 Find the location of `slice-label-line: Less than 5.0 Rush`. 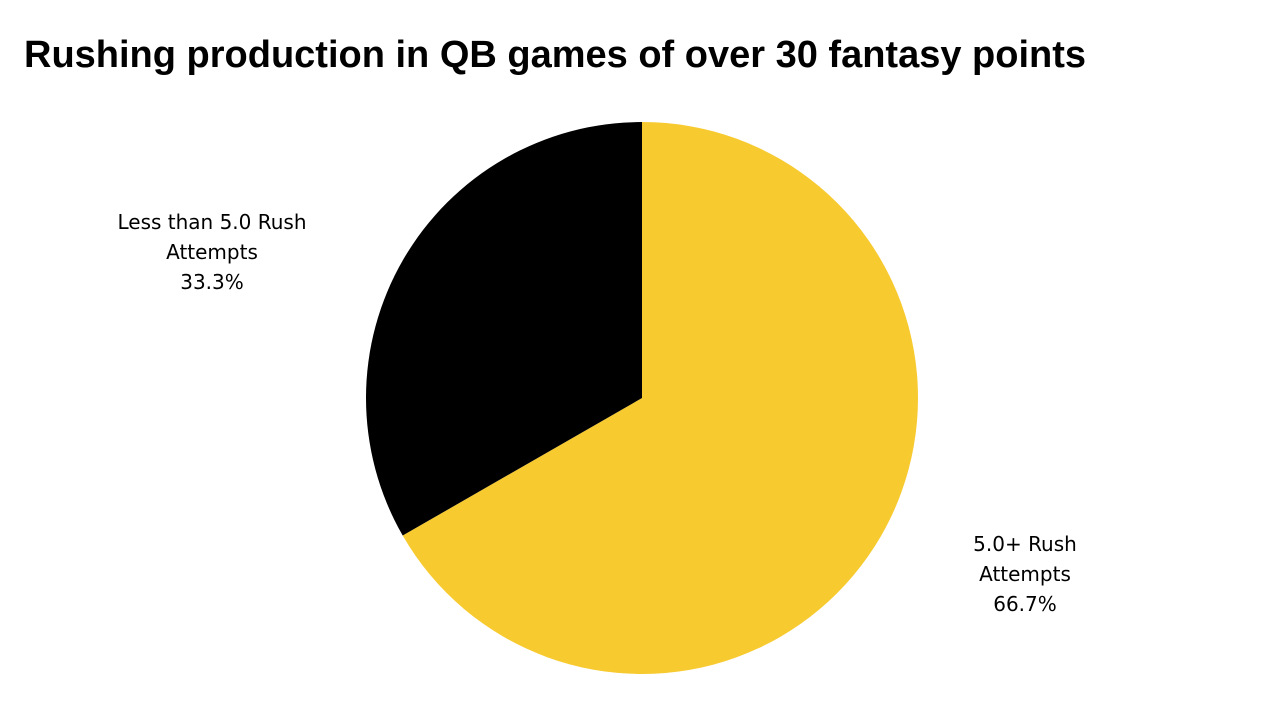

slice-label-line: Less than 5.0 Rush is located at coordinates (212, 222).